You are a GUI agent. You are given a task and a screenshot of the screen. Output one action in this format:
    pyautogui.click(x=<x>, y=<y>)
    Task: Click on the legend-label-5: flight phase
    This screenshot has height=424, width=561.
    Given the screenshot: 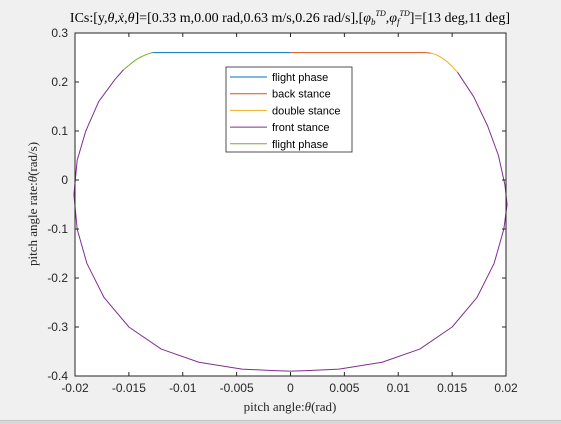 What is the action you would take?
    pyautogui.click(x=300, y=145)
    